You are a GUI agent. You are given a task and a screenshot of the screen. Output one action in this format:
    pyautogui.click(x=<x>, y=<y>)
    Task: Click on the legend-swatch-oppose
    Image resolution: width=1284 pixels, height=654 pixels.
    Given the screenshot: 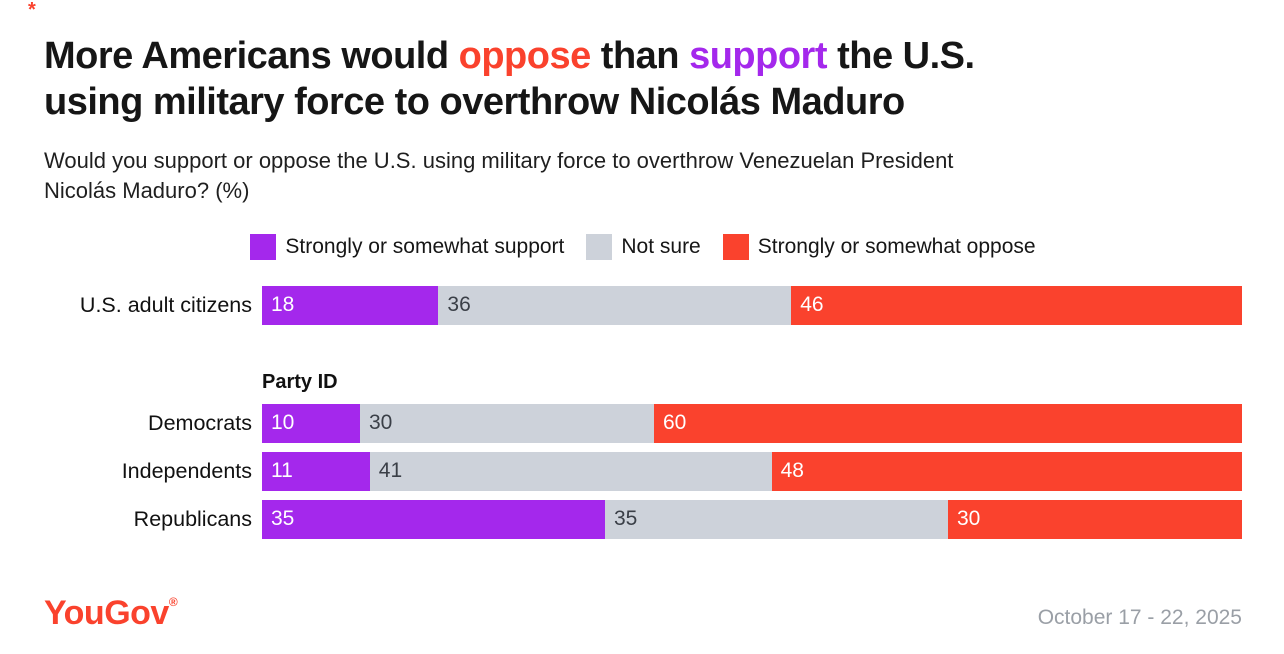 What is the action you would take?
    pyautogui.click(x=735, y=246)
    